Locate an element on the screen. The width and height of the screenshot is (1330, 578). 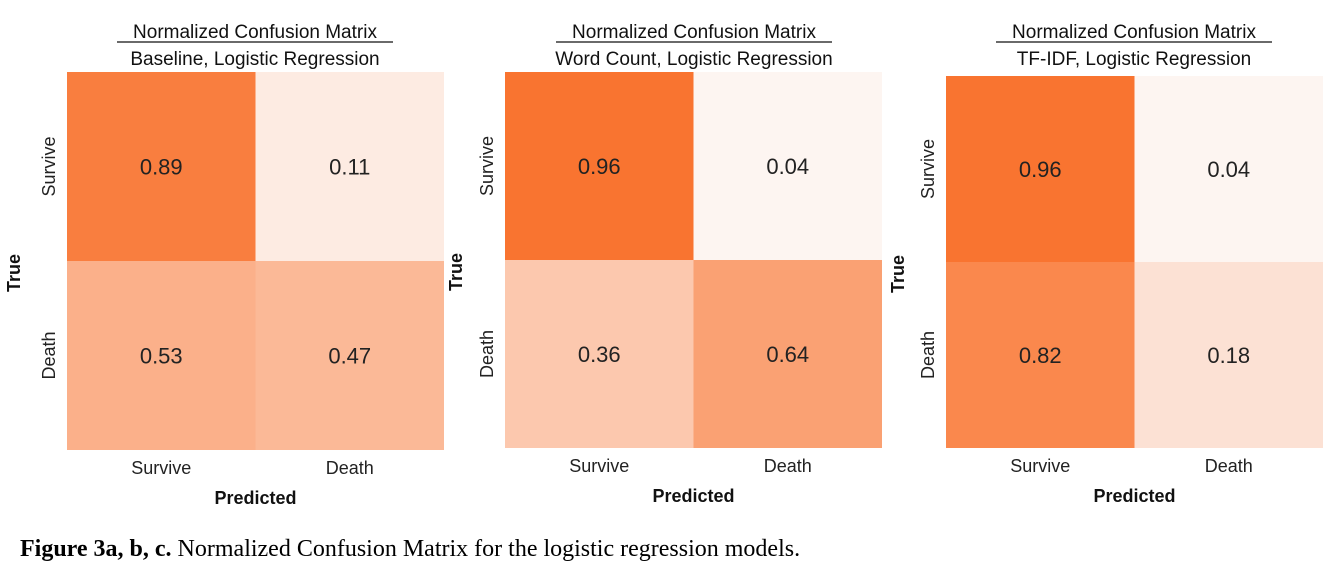
chart-subtitle: Baseline, Logistic Regression is located at coordinates (254, 59).